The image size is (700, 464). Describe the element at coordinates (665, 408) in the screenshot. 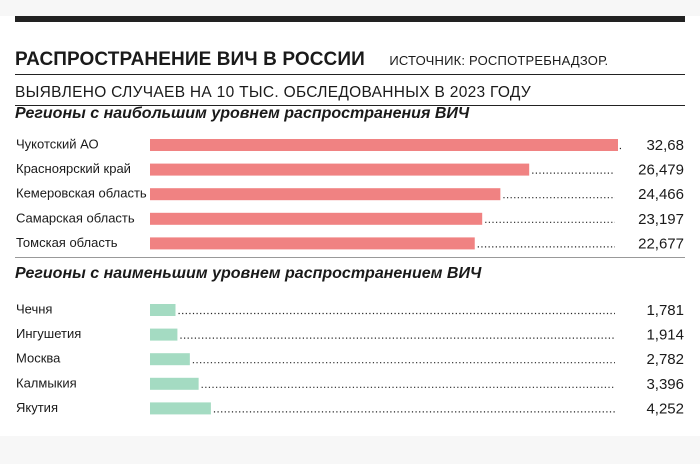

I see `value-label: 4,252` at that location.